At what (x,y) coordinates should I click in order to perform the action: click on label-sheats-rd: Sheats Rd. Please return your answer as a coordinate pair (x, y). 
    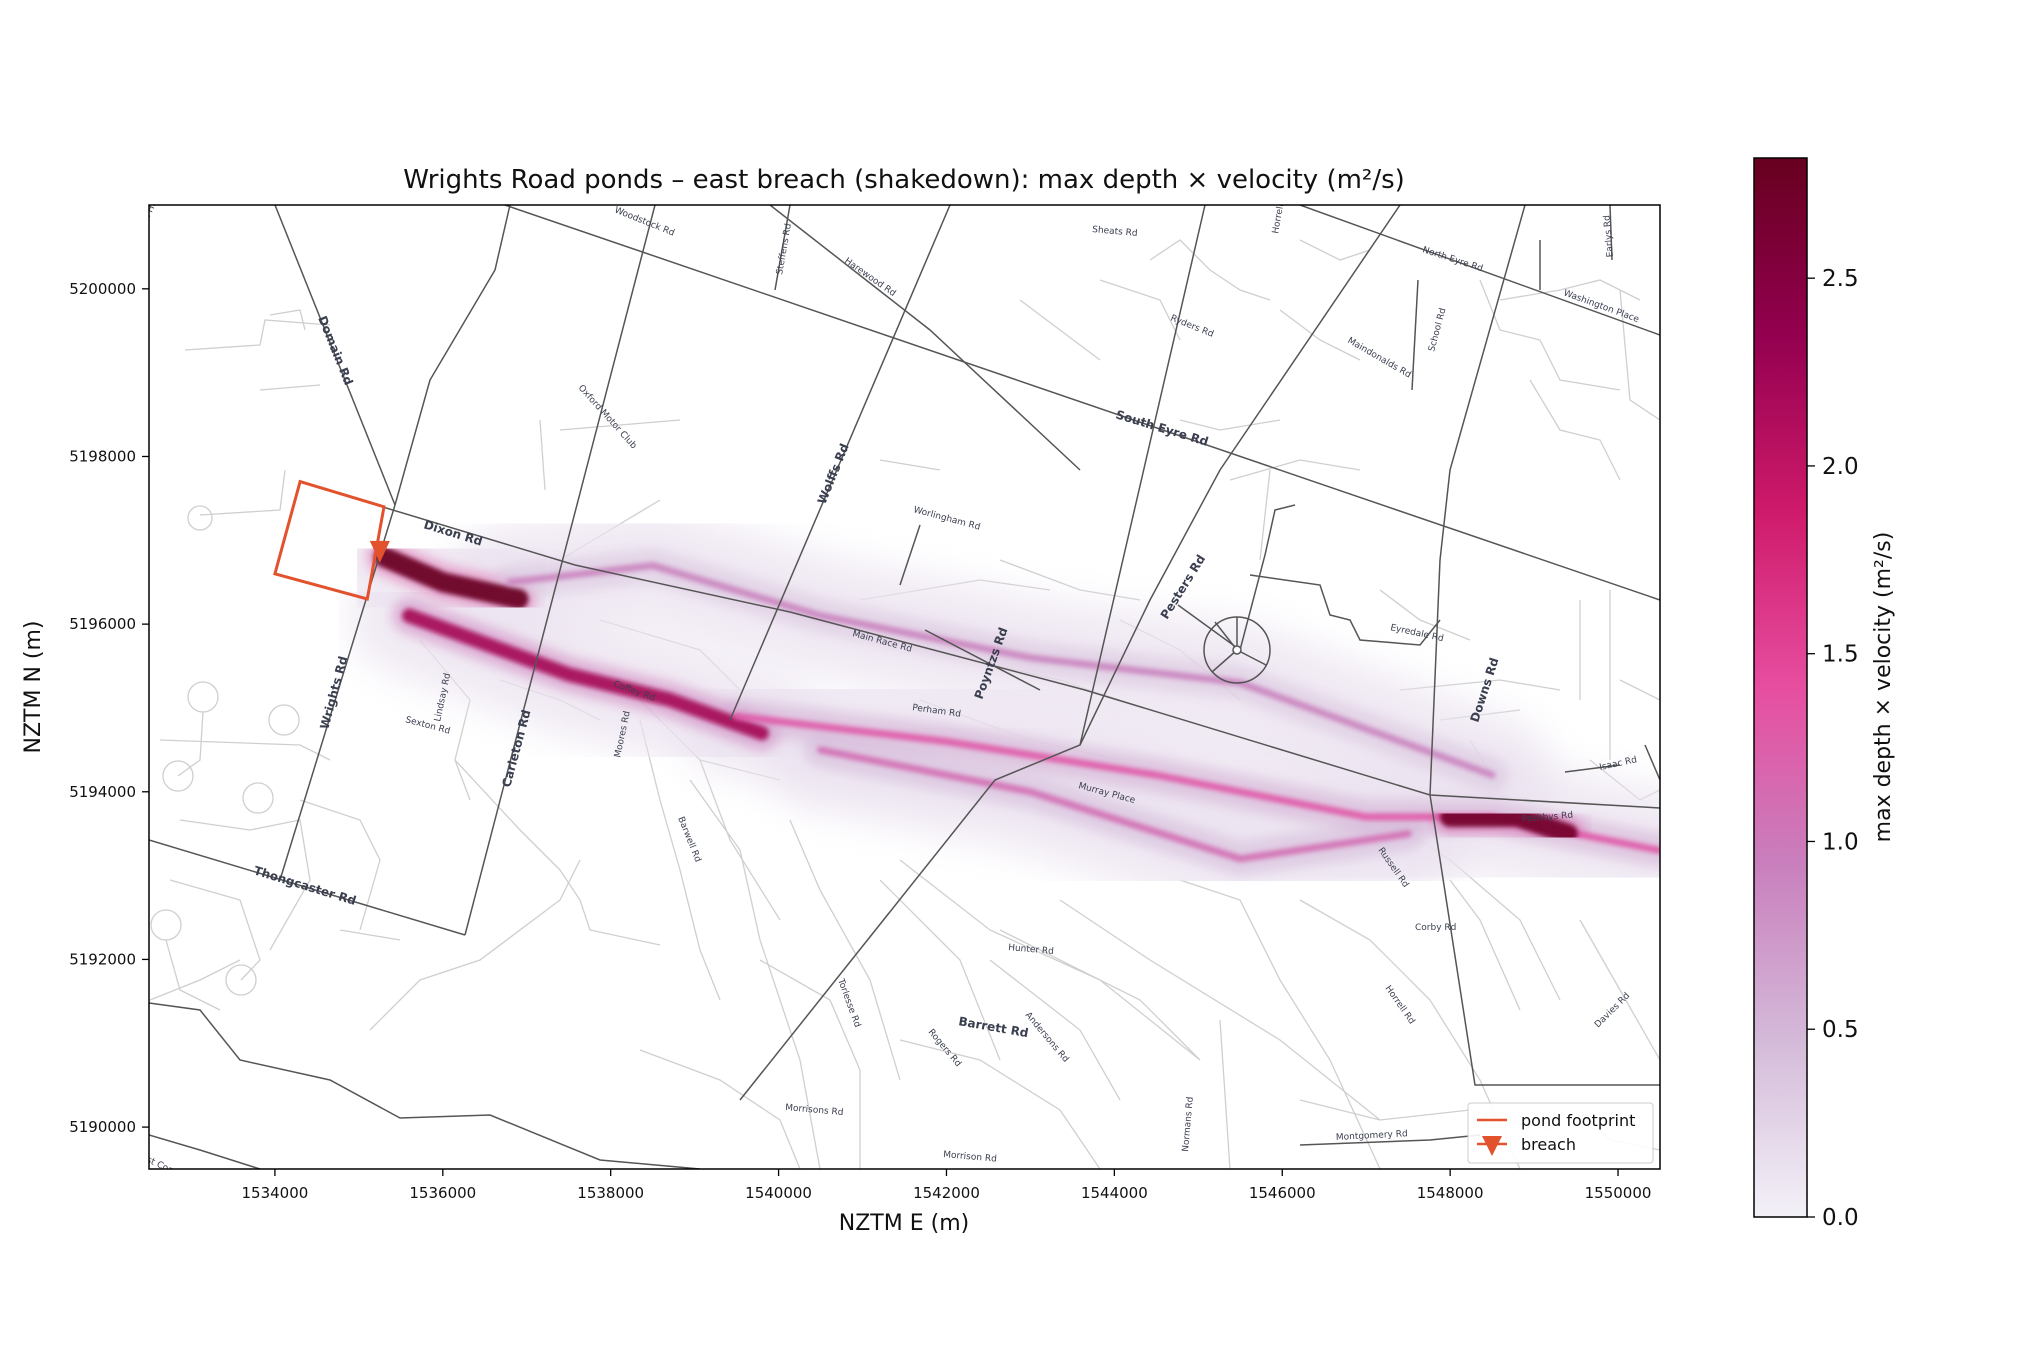
    Looking at the image, I should click on (1115, 232).